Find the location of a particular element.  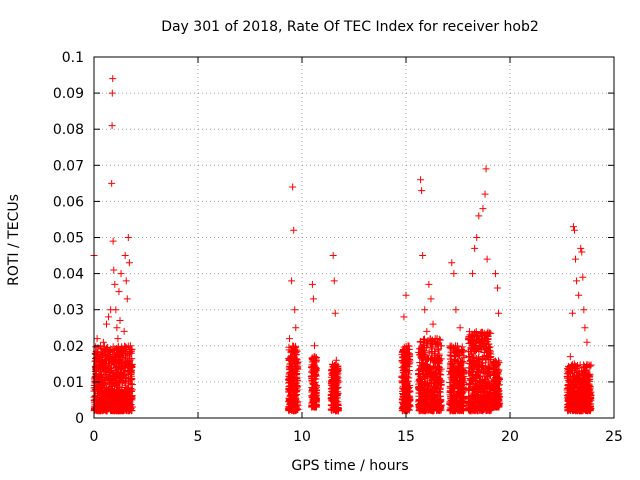

y-tick-label: 0.02 is located at coordinates (68, 347).